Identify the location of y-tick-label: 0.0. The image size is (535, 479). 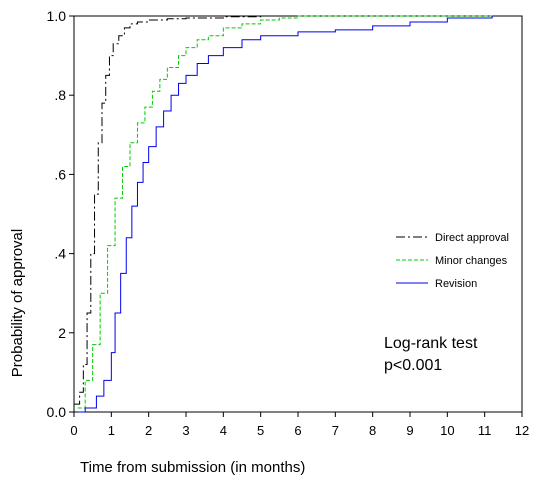
(57, 412).